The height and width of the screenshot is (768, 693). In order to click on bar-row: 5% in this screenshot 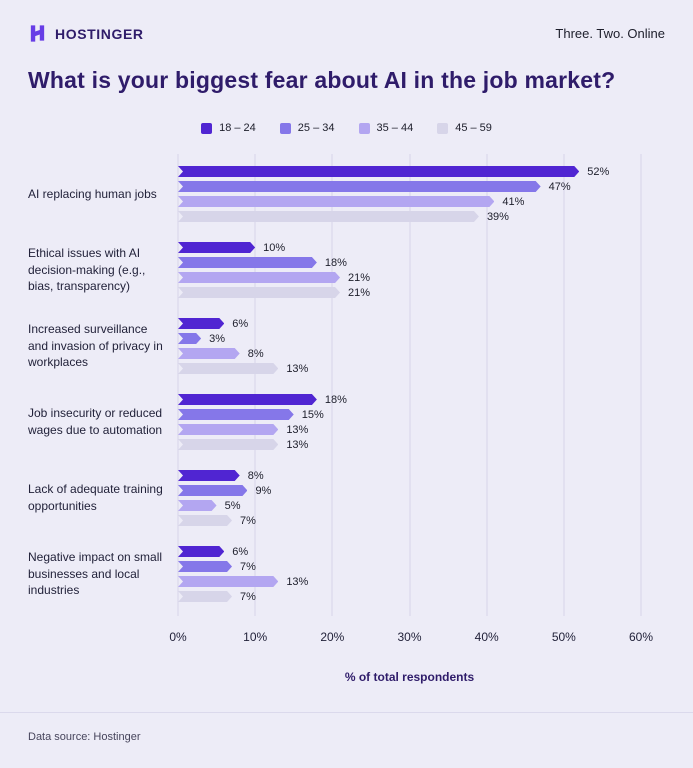, I will do `click(409, 505)`.